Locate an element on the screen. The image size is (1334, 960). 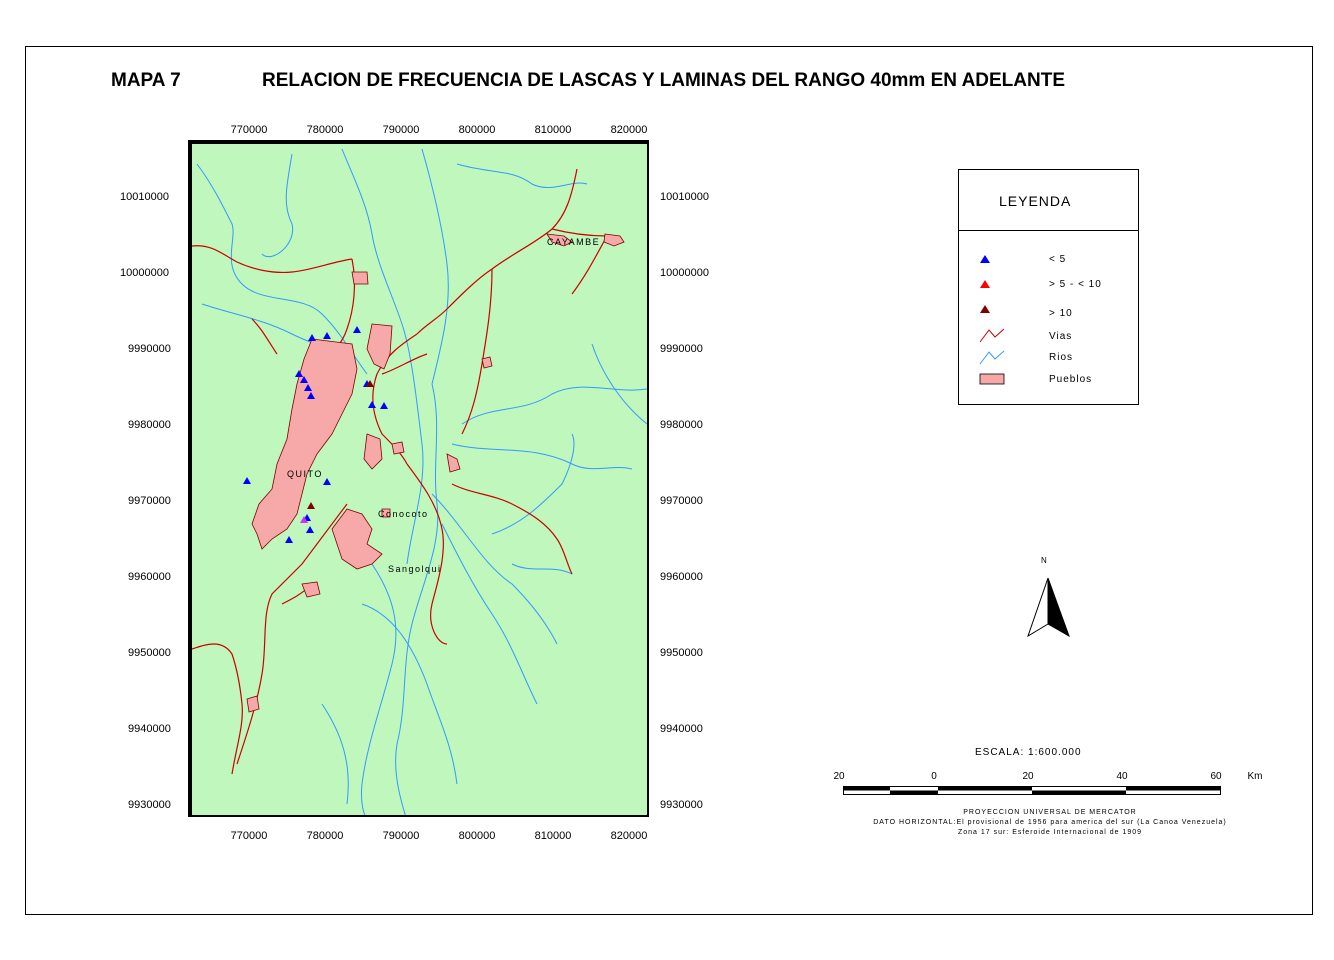
x-tick-top: 800000 is located at coordinates (477, 130).